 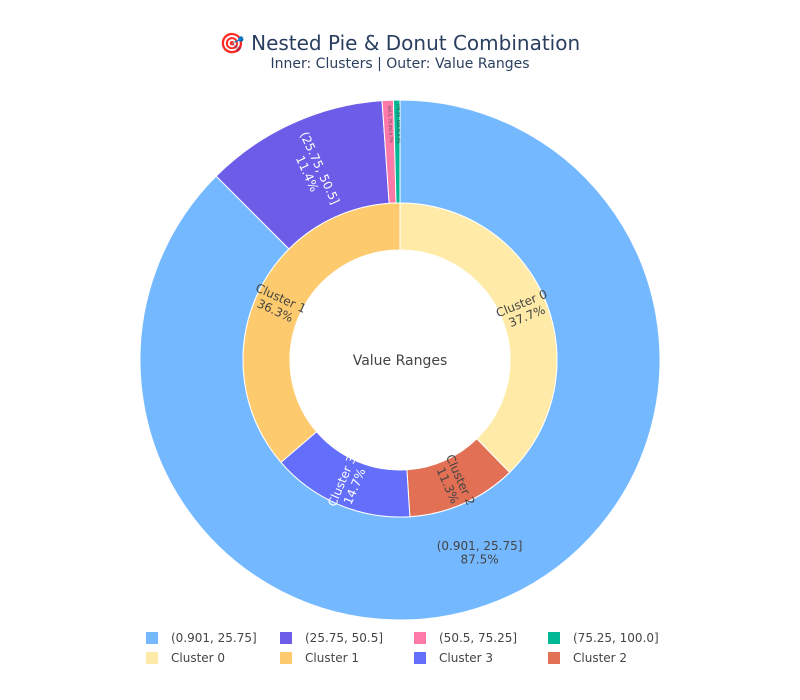 I want to click on legend-item-75-25-100-0: (75.25, 100.0], so click(x=603, y=638).